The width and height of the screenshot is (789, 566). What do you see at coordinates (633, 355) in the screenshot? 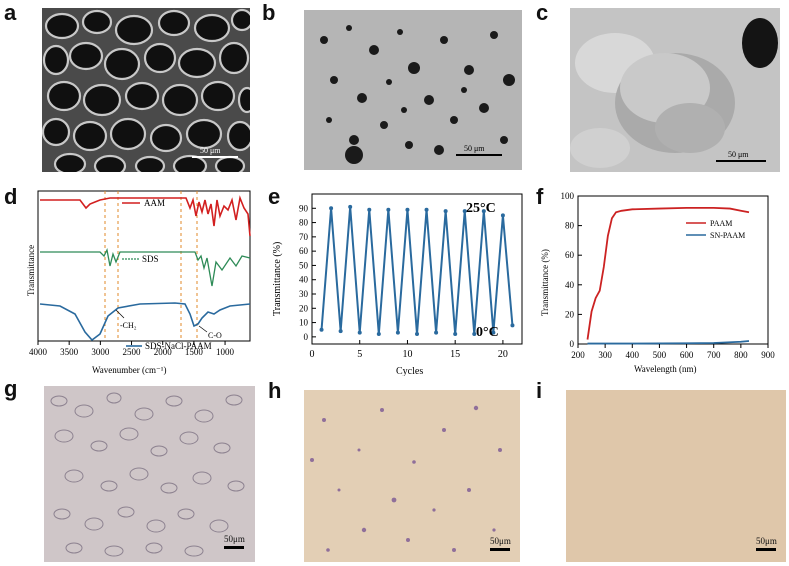
I see `chart-f-xtick-label: 400` at bounding box center [633, 355].